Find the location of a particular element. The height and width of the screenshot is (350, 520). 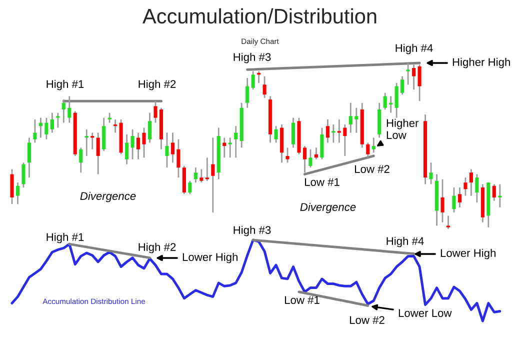

annotation: Higher Low is located at coordinates (402, 128).